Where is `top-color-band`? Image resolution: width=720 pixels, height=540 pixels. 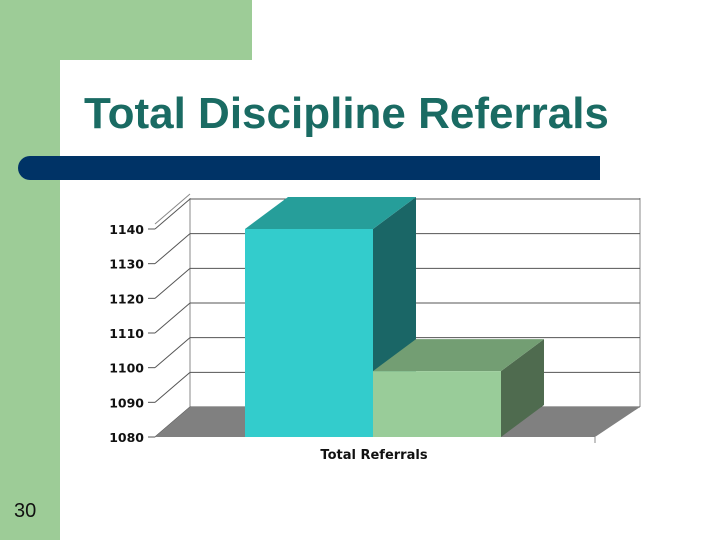
top-color-band is located at coordinates (126, 30).